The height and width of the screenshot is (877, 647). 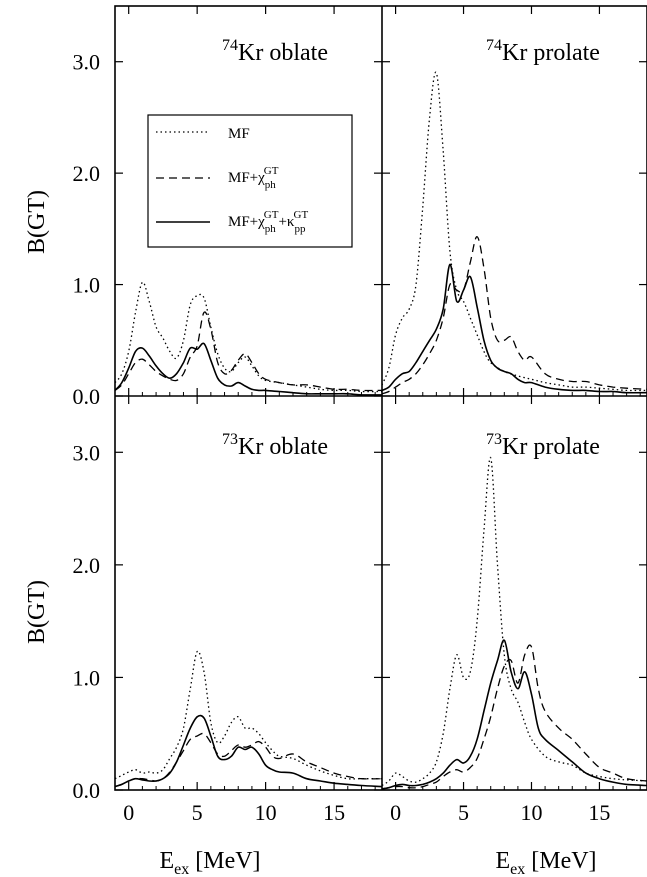 I want to click on series-mf-kr73-oblate, so click(x=248, y=715).